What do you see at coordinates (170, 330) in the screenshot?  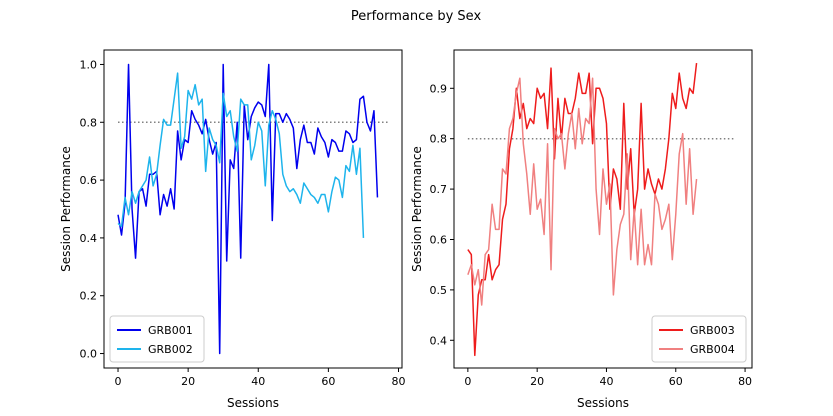 I see `legend-label: GRB001` at bounding box center [170, 330].